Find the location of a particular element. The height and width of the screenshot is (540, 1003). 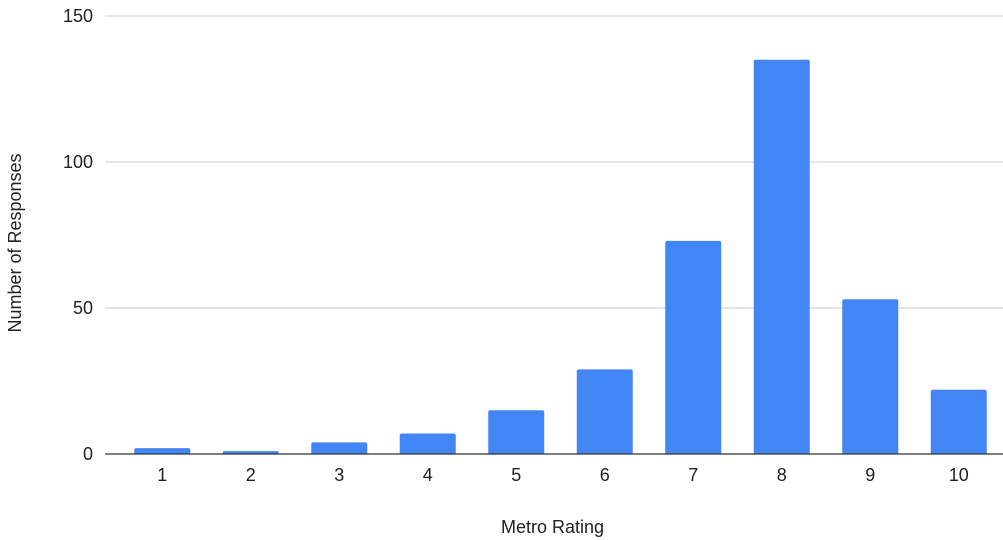

y-tick-label: 50 is located at coordinates (83, 308).